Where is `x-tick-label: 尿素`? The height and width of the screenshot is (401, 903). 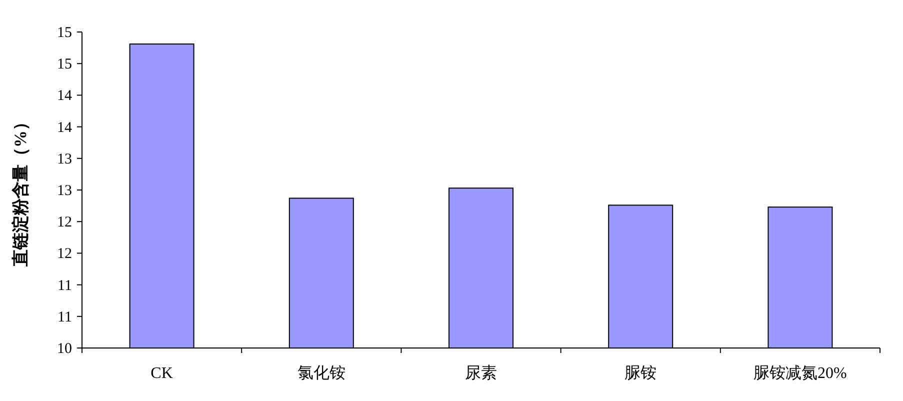 x-tick-label: 尿素 is located at coordinates (481, 373).